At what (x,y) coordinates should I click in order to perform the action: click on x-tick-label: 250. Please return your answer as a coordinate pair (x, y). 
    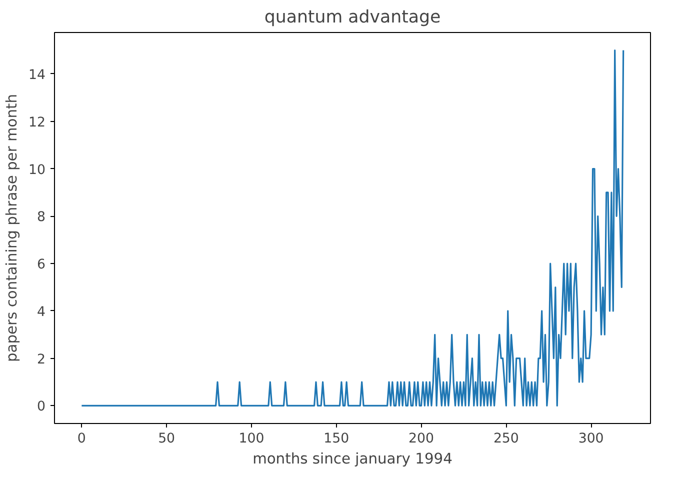
    Looking at the image, I should click on (506, 439).